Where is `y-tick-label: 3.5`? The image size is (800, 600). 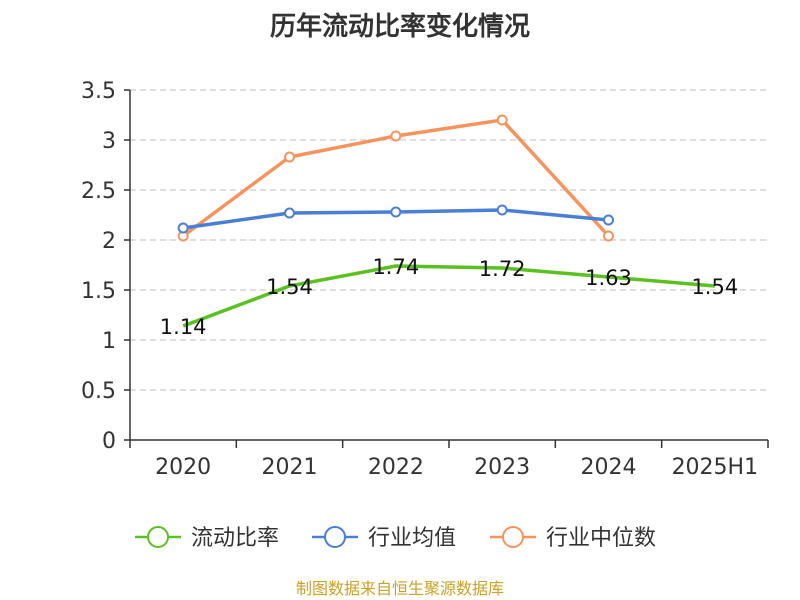 y-tick-label: 3.5 is located at coordinates (98, 91).